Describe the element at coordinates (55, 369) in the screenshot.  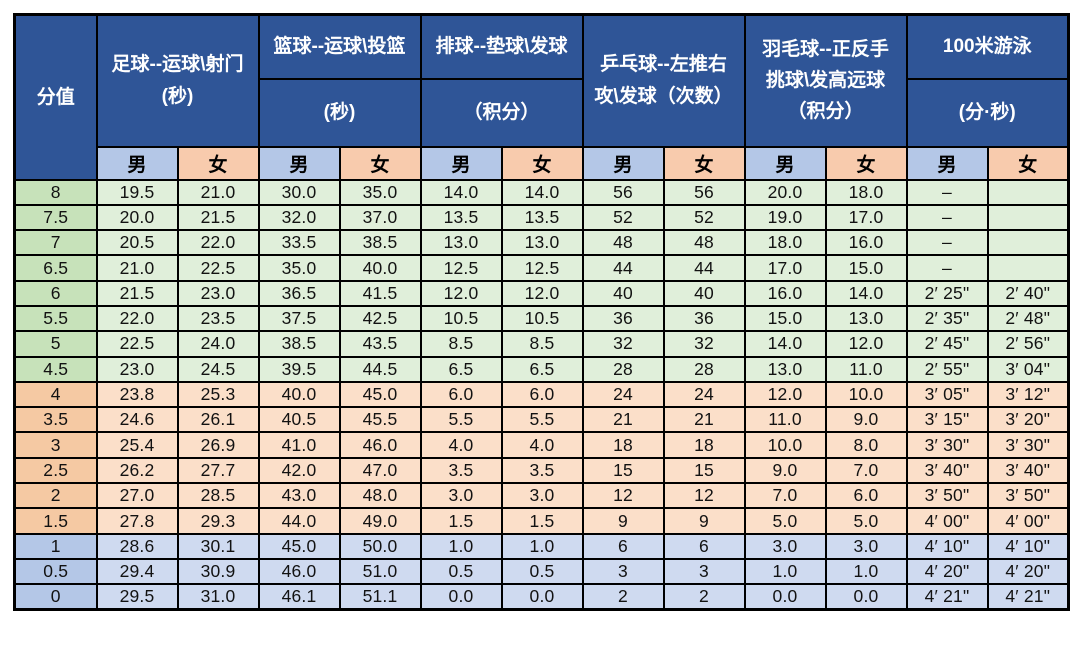
I see `score-value-cell: 4.5` at that location.